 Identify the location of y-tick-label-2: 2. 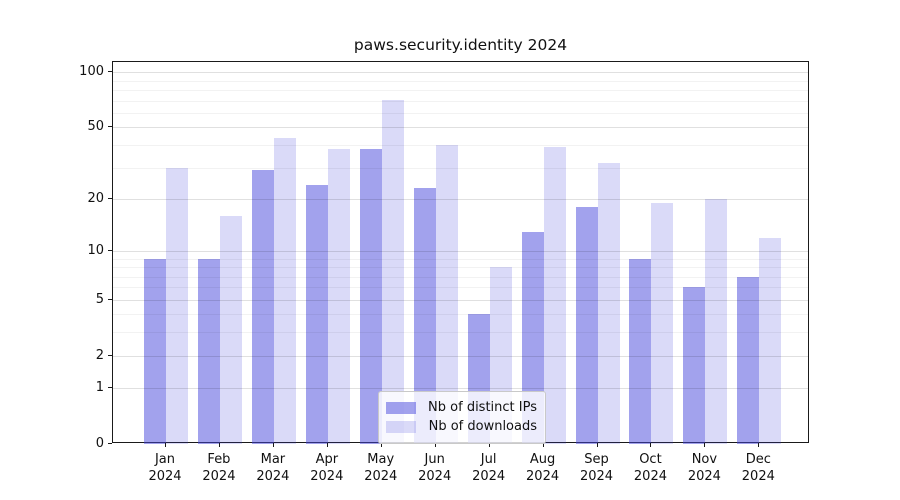
(99, 355).